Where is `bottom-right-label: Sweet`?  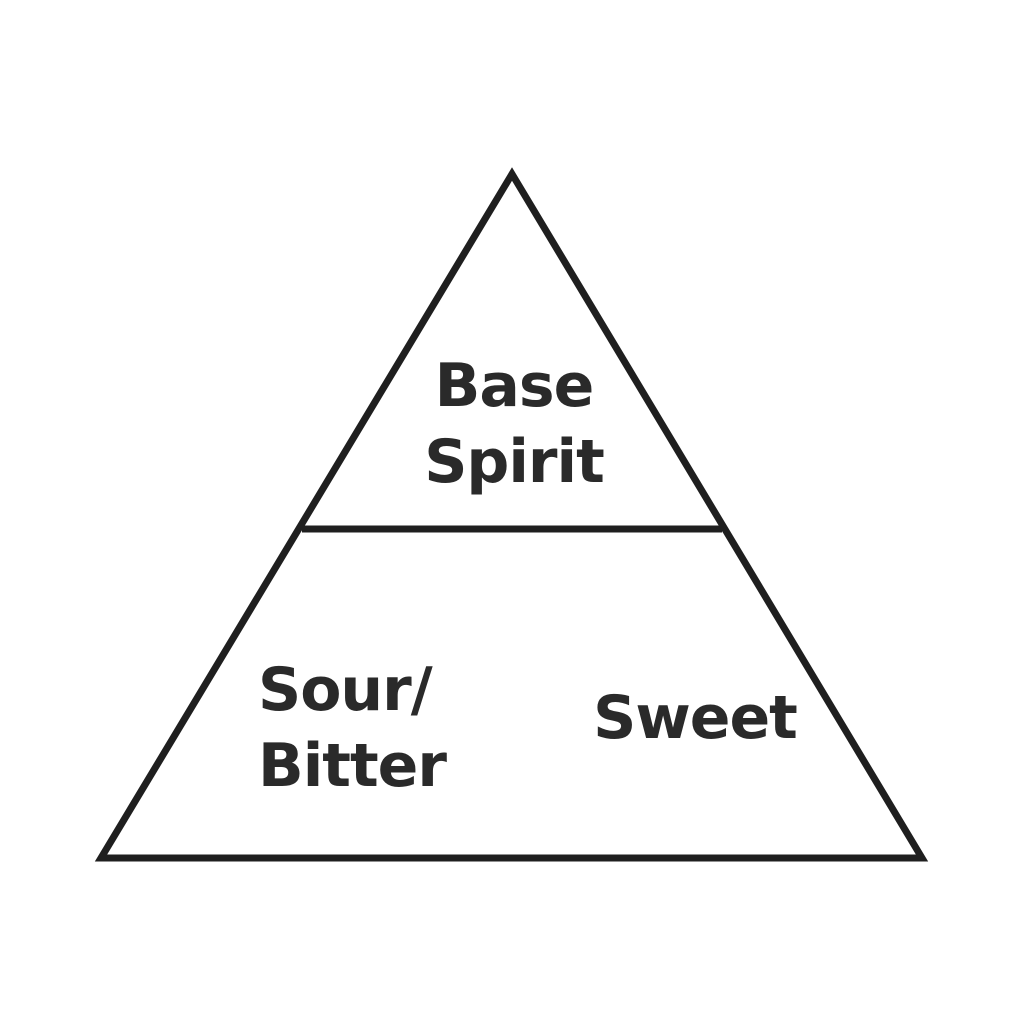 bottom-right-label: Sweet is located at coordinates (695, 718).